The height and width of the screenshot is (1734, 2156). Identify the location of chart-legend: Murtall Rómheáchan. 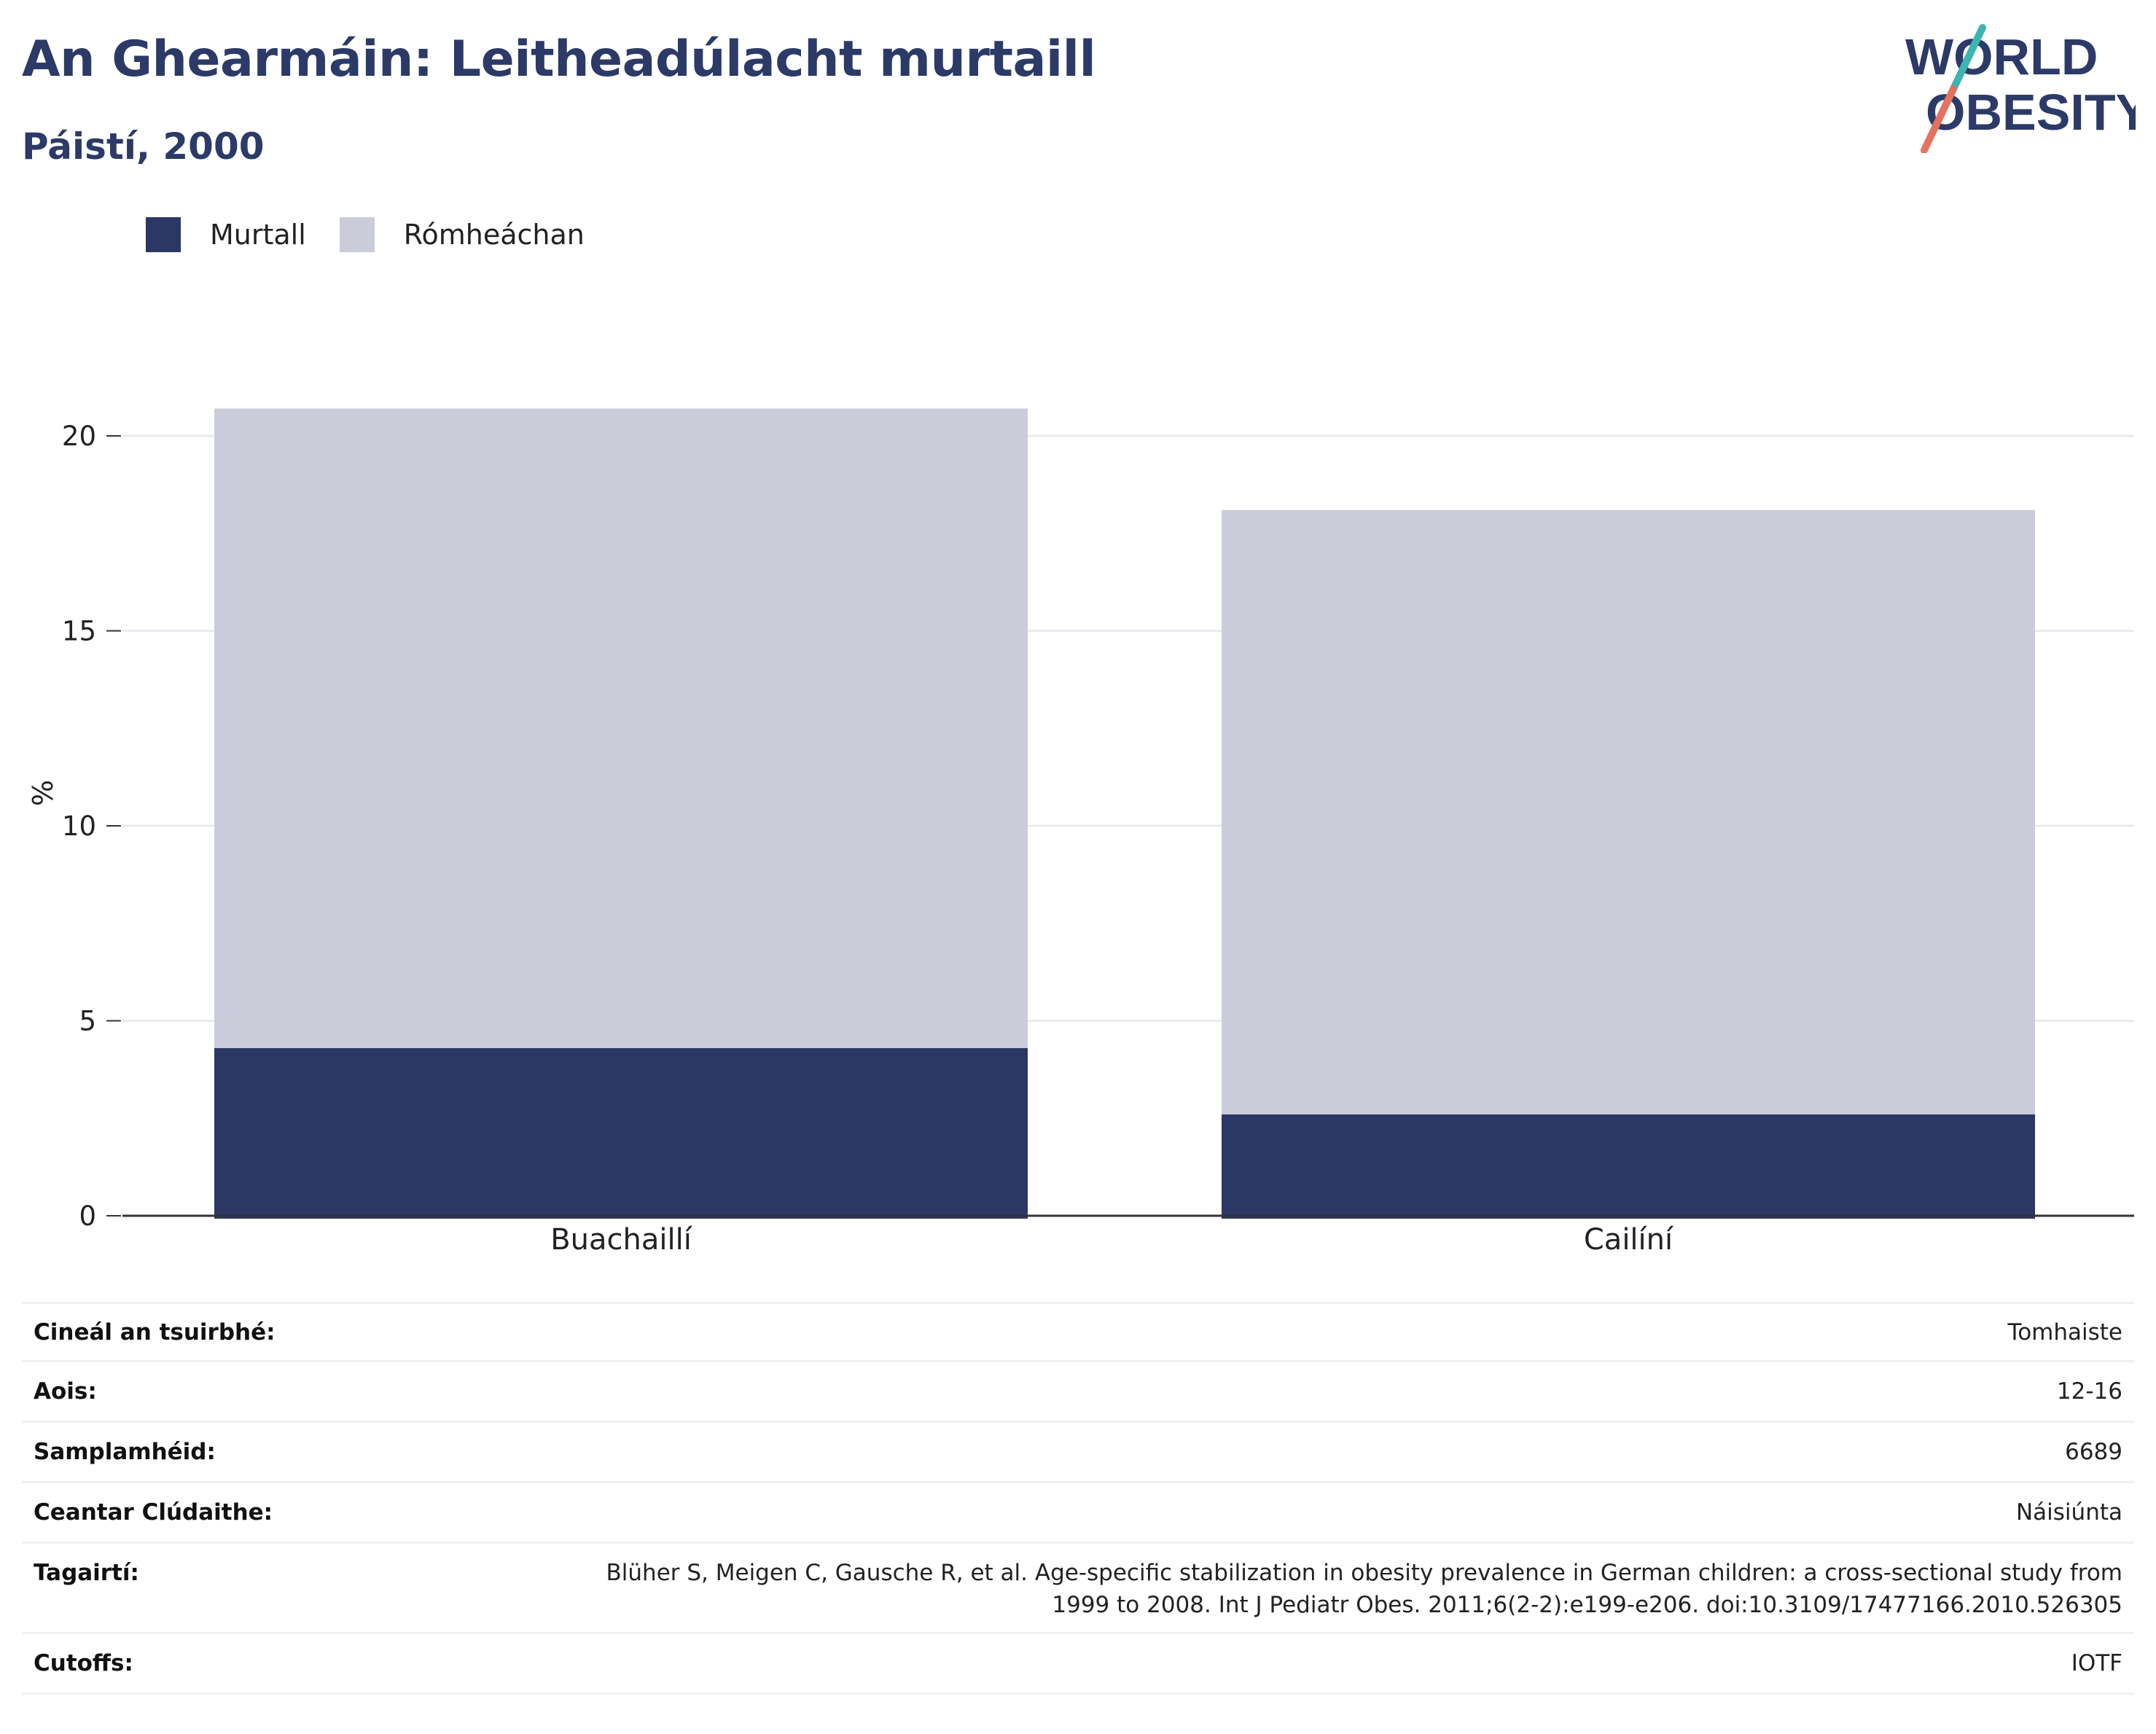
(382, 235).